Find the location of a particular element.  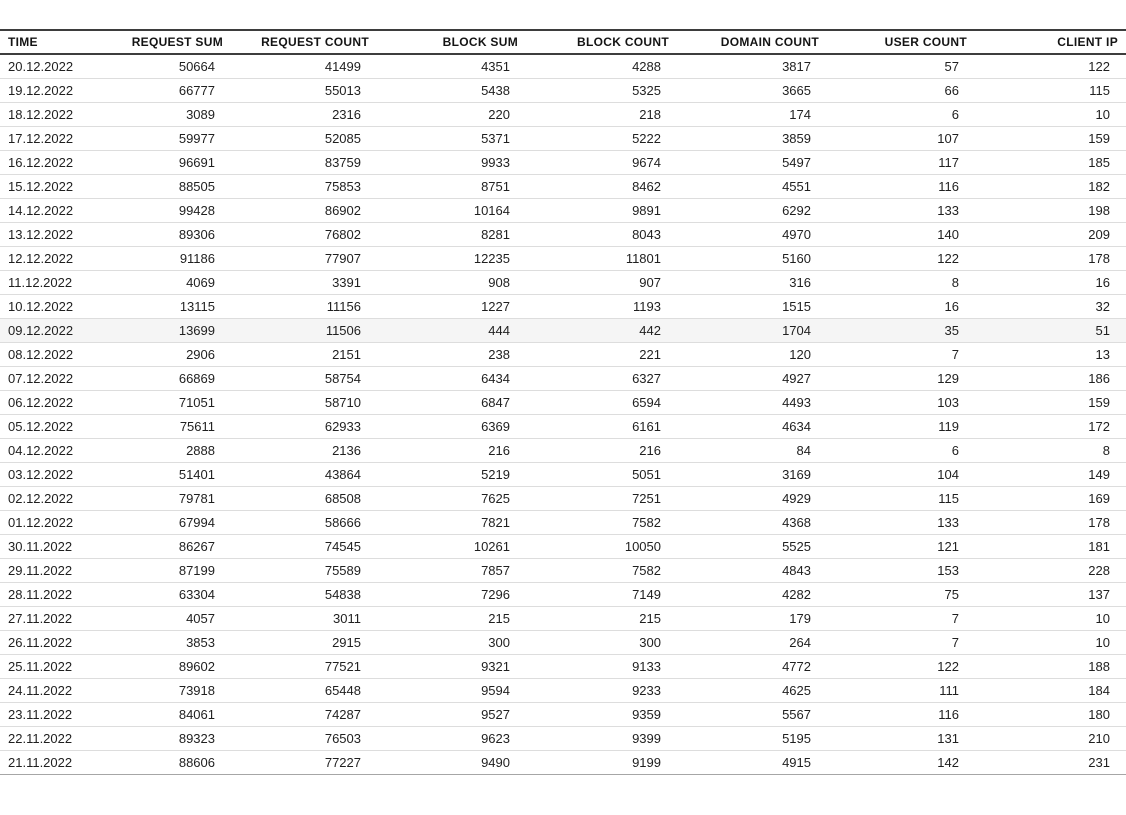

cell-time: 11.12.2022 is located at coordinates (40, 282).